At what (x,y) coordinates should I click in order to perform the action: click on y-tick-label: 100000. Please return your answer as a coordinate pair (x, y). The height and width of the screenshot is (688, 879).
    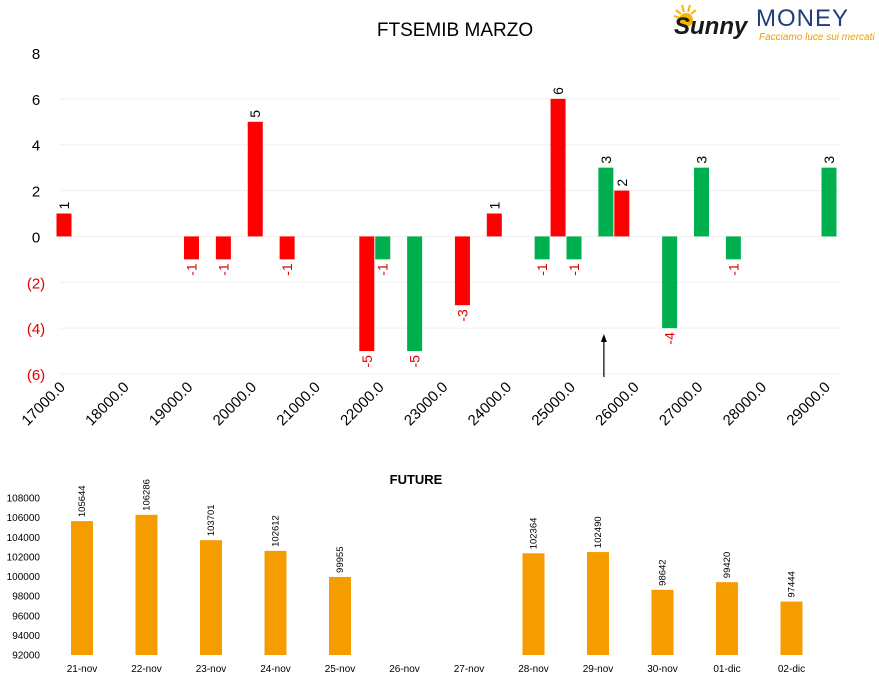
    Looking at the image, I should click on (24, 577).